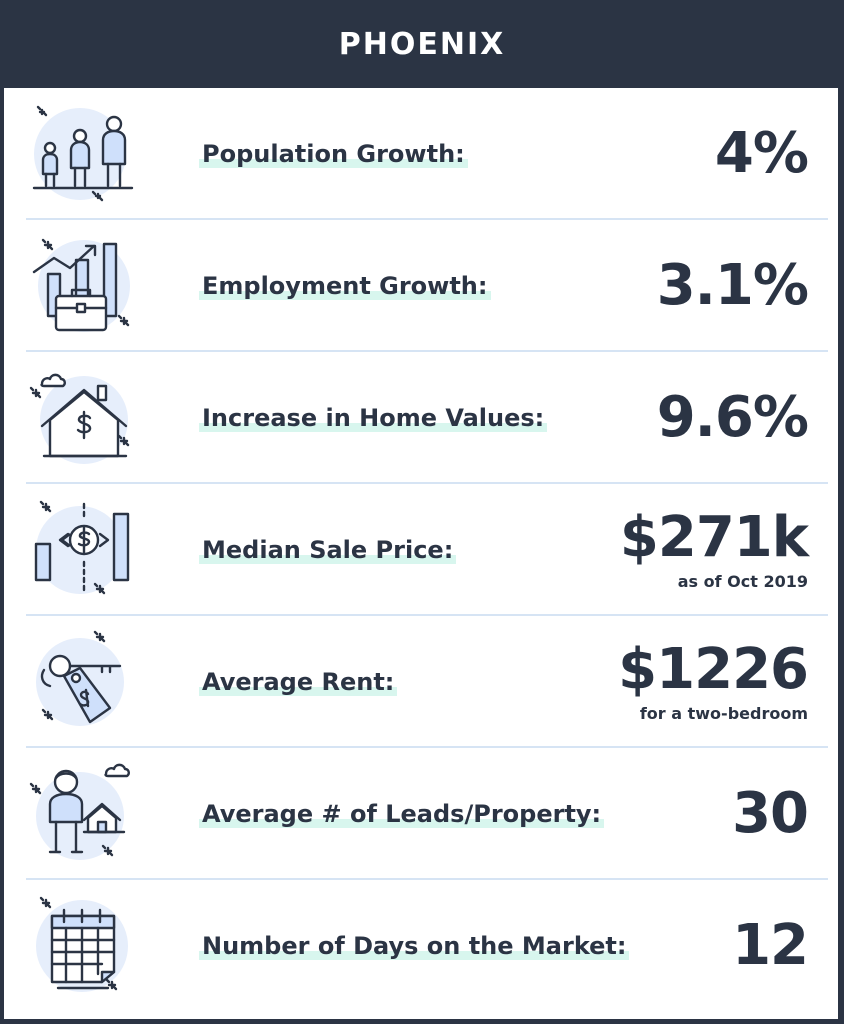 The height and width of the screenshot is (1024, 844). I want to click on stat-label: Number of Days on the Market:, so click(414, 946).